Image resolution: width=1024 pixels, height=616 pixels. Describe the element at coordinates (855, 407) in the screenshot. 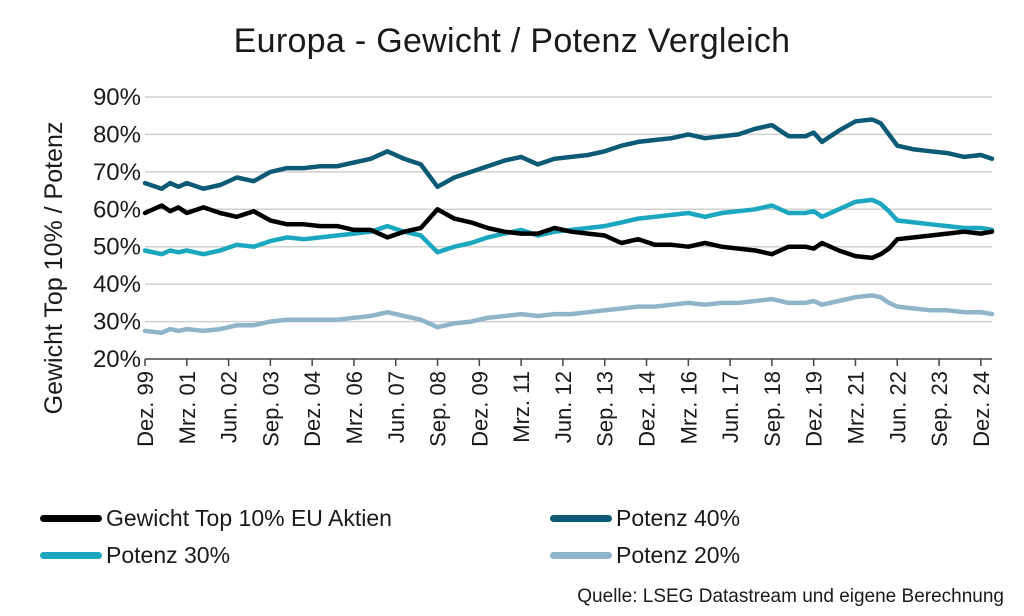

I see `x-tick-label: Mrz. 21` at that location.